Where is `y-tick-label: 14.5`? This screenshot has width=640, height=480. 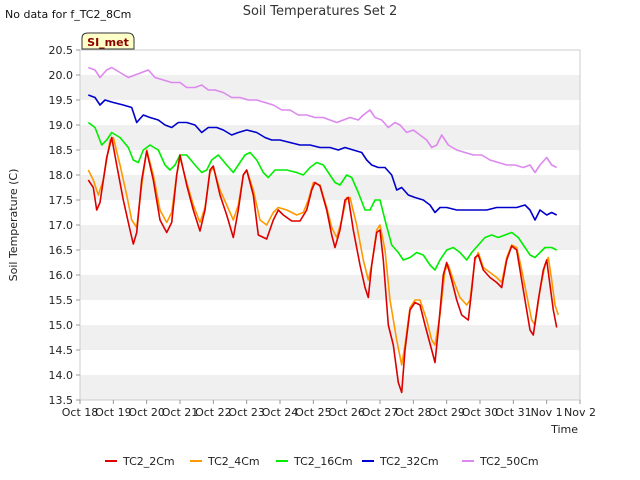
y-tick-label: 14.5 is located at coordinates (61, 350).